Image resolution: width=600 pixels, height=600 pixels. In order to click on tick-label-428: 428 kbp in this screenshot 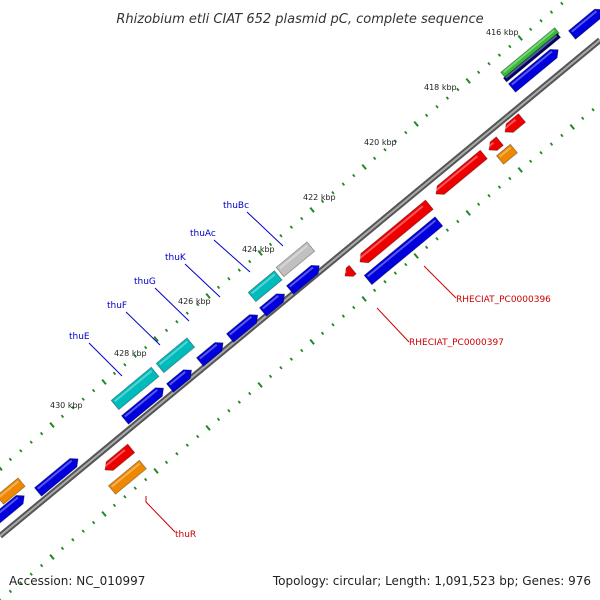, I will do `click(130, 353)`.